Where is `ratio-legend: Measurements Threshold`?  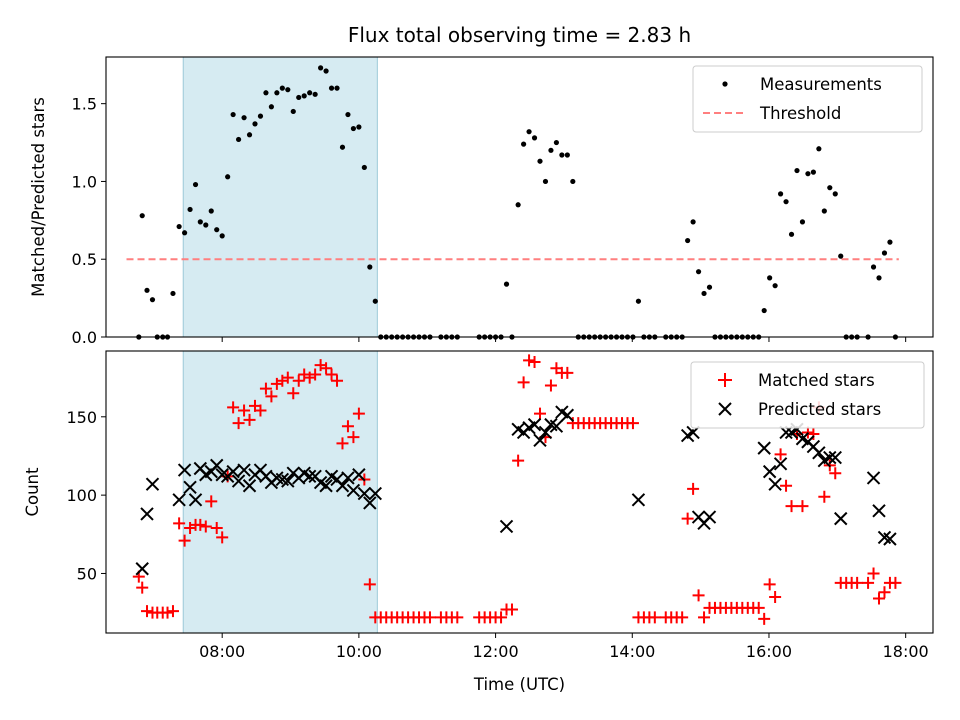
ratio-legend: Measurements Threshold is located at coordinates (807, 99).